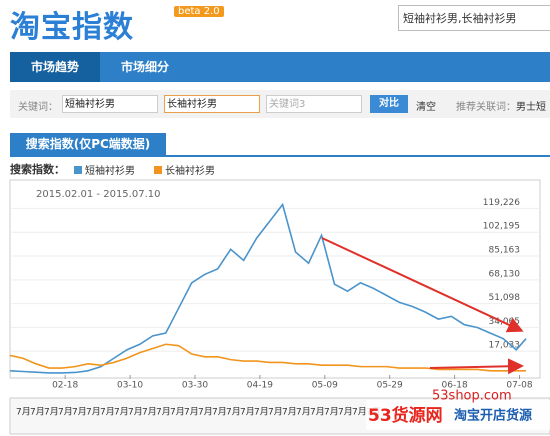 The width and height of the screenshot is (550, 436). Describe the element at coordinates (405, 415) in the screenshot. I see `watermark-brand: 53货源网` at that location.